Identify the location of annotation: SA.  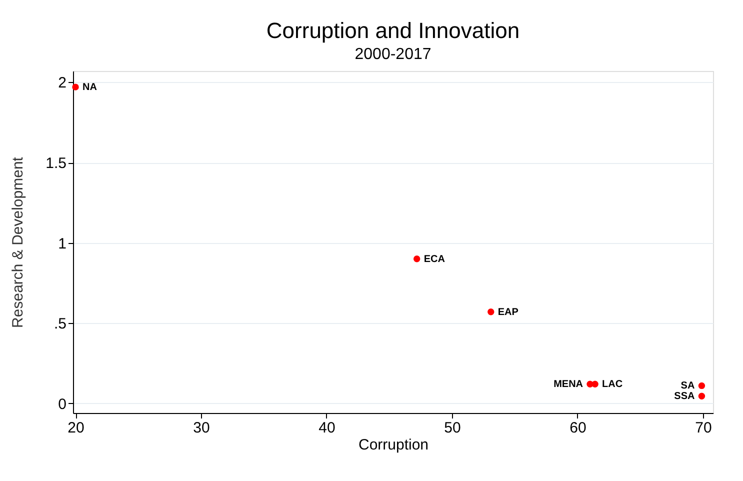
(687, 386).